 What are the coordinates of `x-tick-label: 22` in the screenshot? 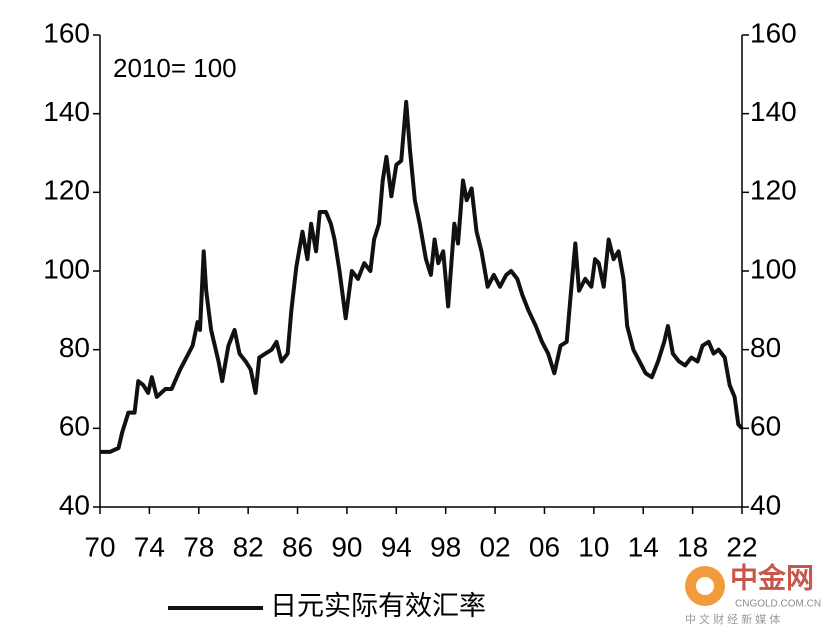 It's located at (741, 546).